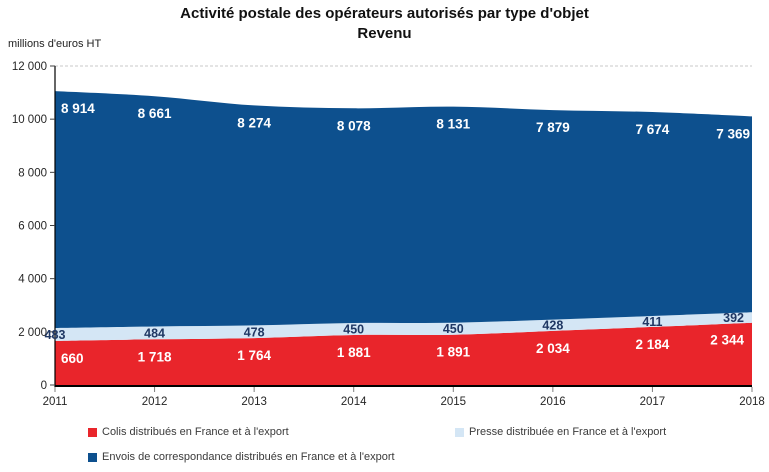 This screenshot has height=472, width=769. What do you see at coordinates (254, 402) in the screenshot?
I see `x-axis-tick-label: 2013` at bounding box center [254, 402].